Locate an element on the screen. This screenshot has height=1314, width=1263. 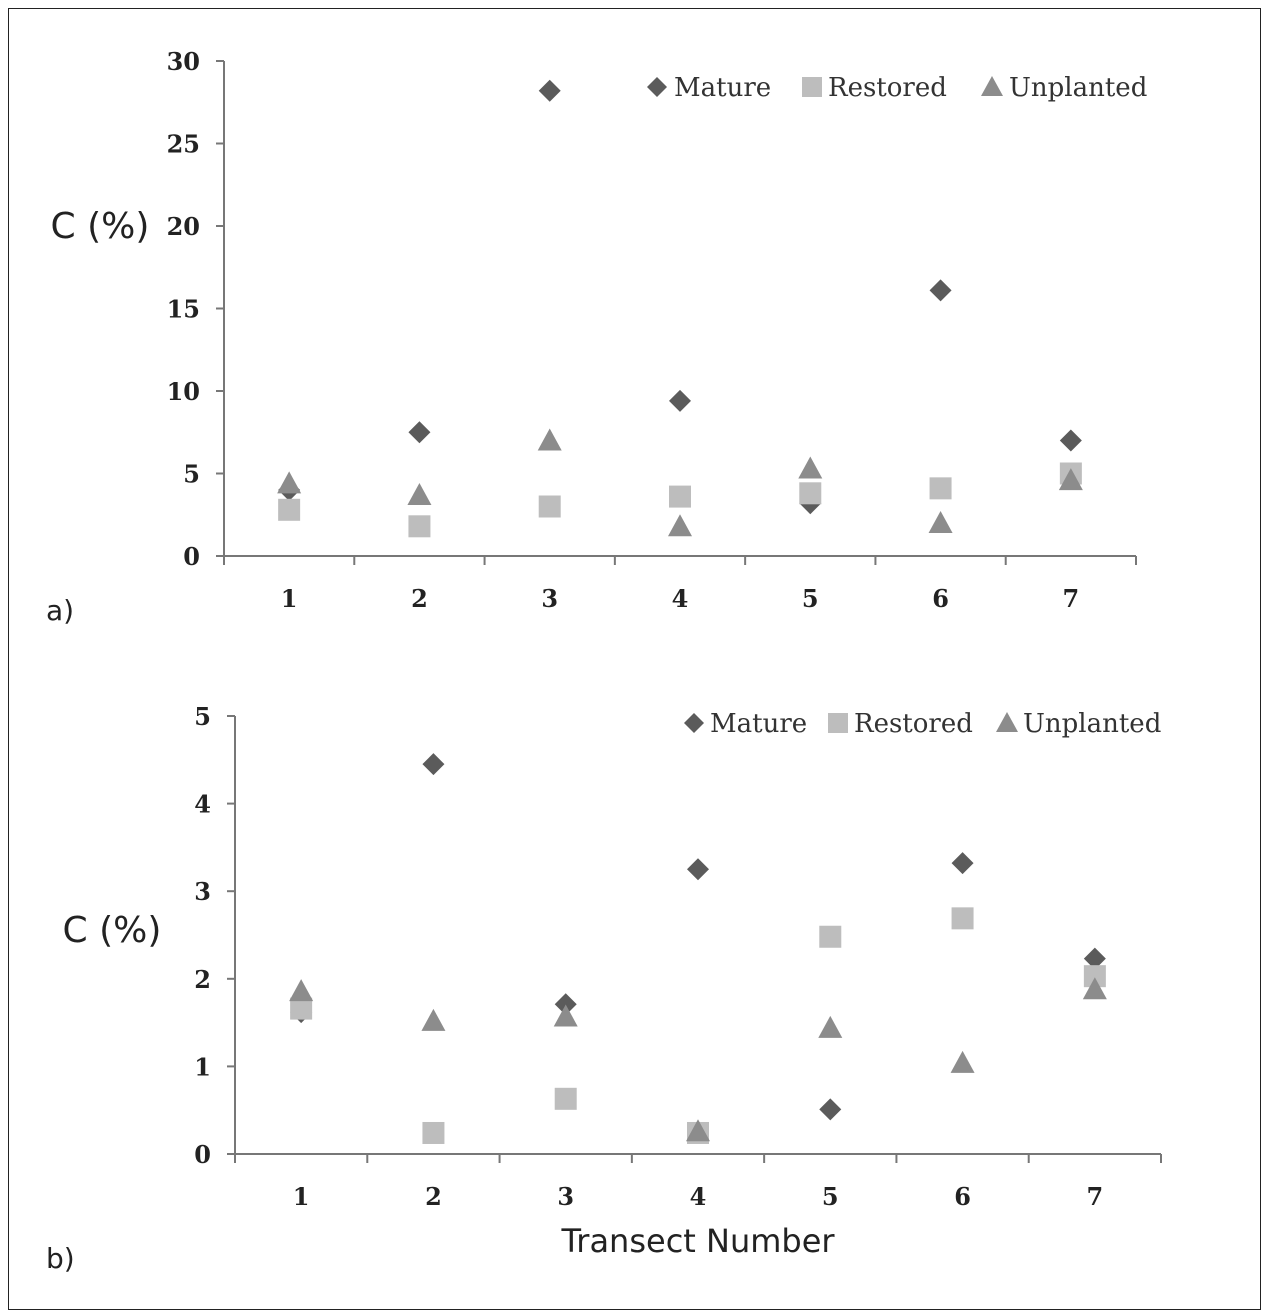
panel-label: b) is located at coordinates (60, 1258).